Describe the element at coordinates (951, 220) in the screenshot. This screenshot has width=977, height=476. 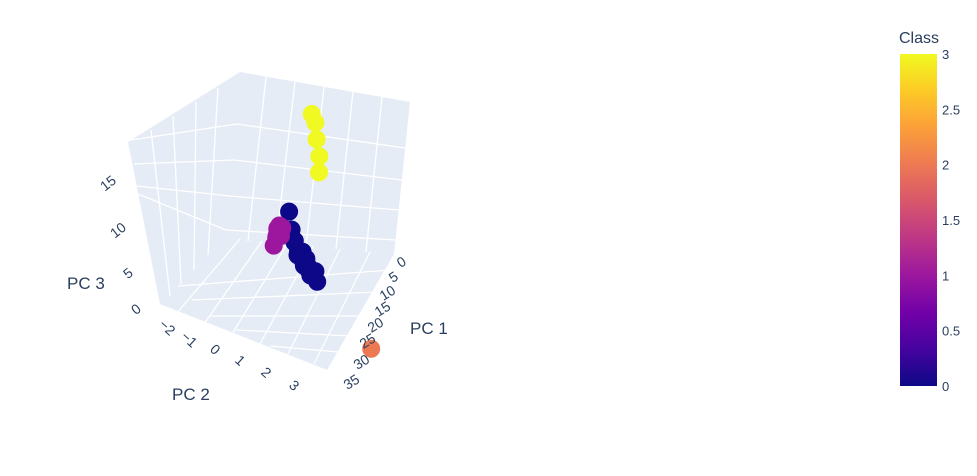
I see `colorbar-tick-label: 1.5` at that location.